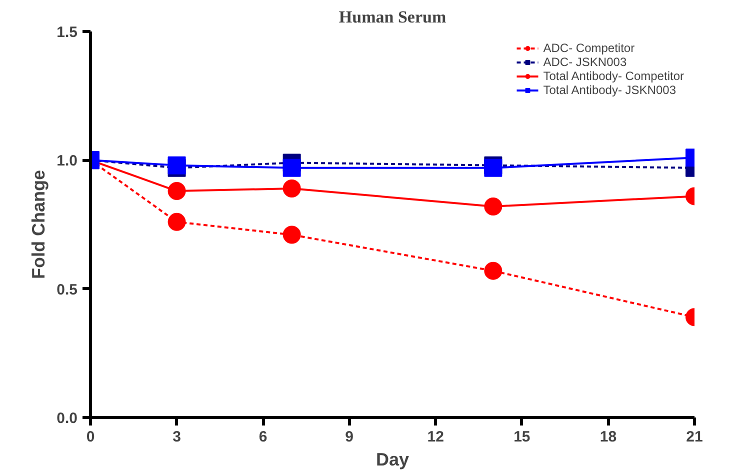  Describe the element at coordinates (608, 437) in the screenshot. I see `x-tick-label: 18` at that location.